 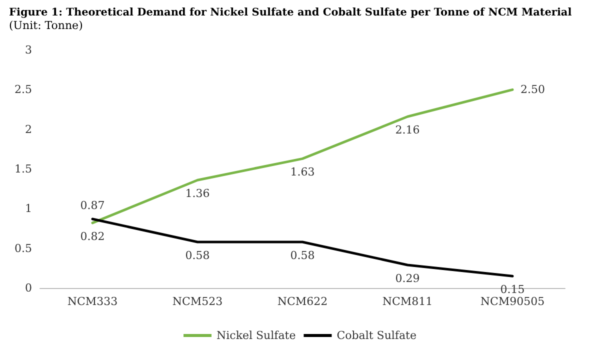 I want to click on y-tick-label: 1, so click(x=28, y=209).